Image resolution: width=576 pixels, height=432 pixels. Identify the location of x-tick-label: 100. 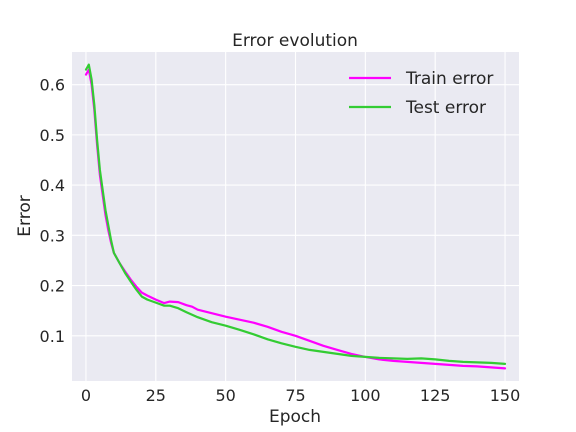
(365, 395).